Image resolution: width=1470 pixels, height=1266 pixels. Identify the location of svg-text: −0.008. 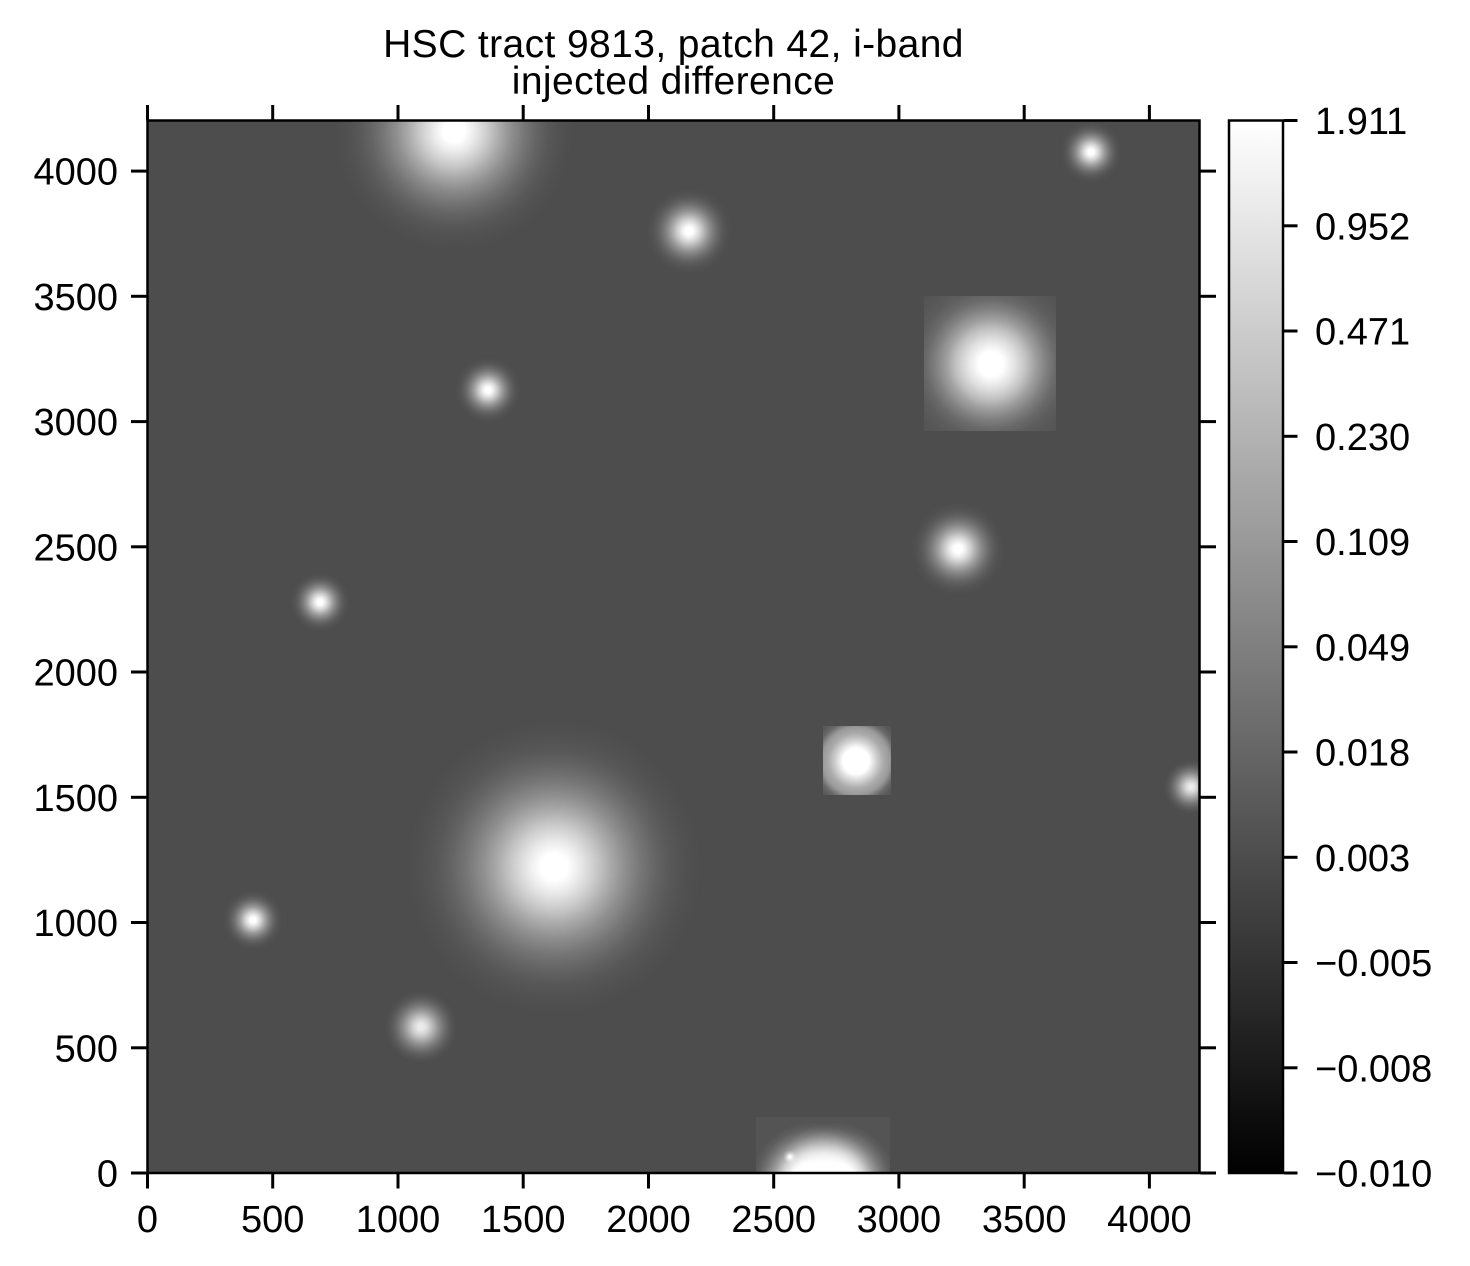
(1373, 1069).